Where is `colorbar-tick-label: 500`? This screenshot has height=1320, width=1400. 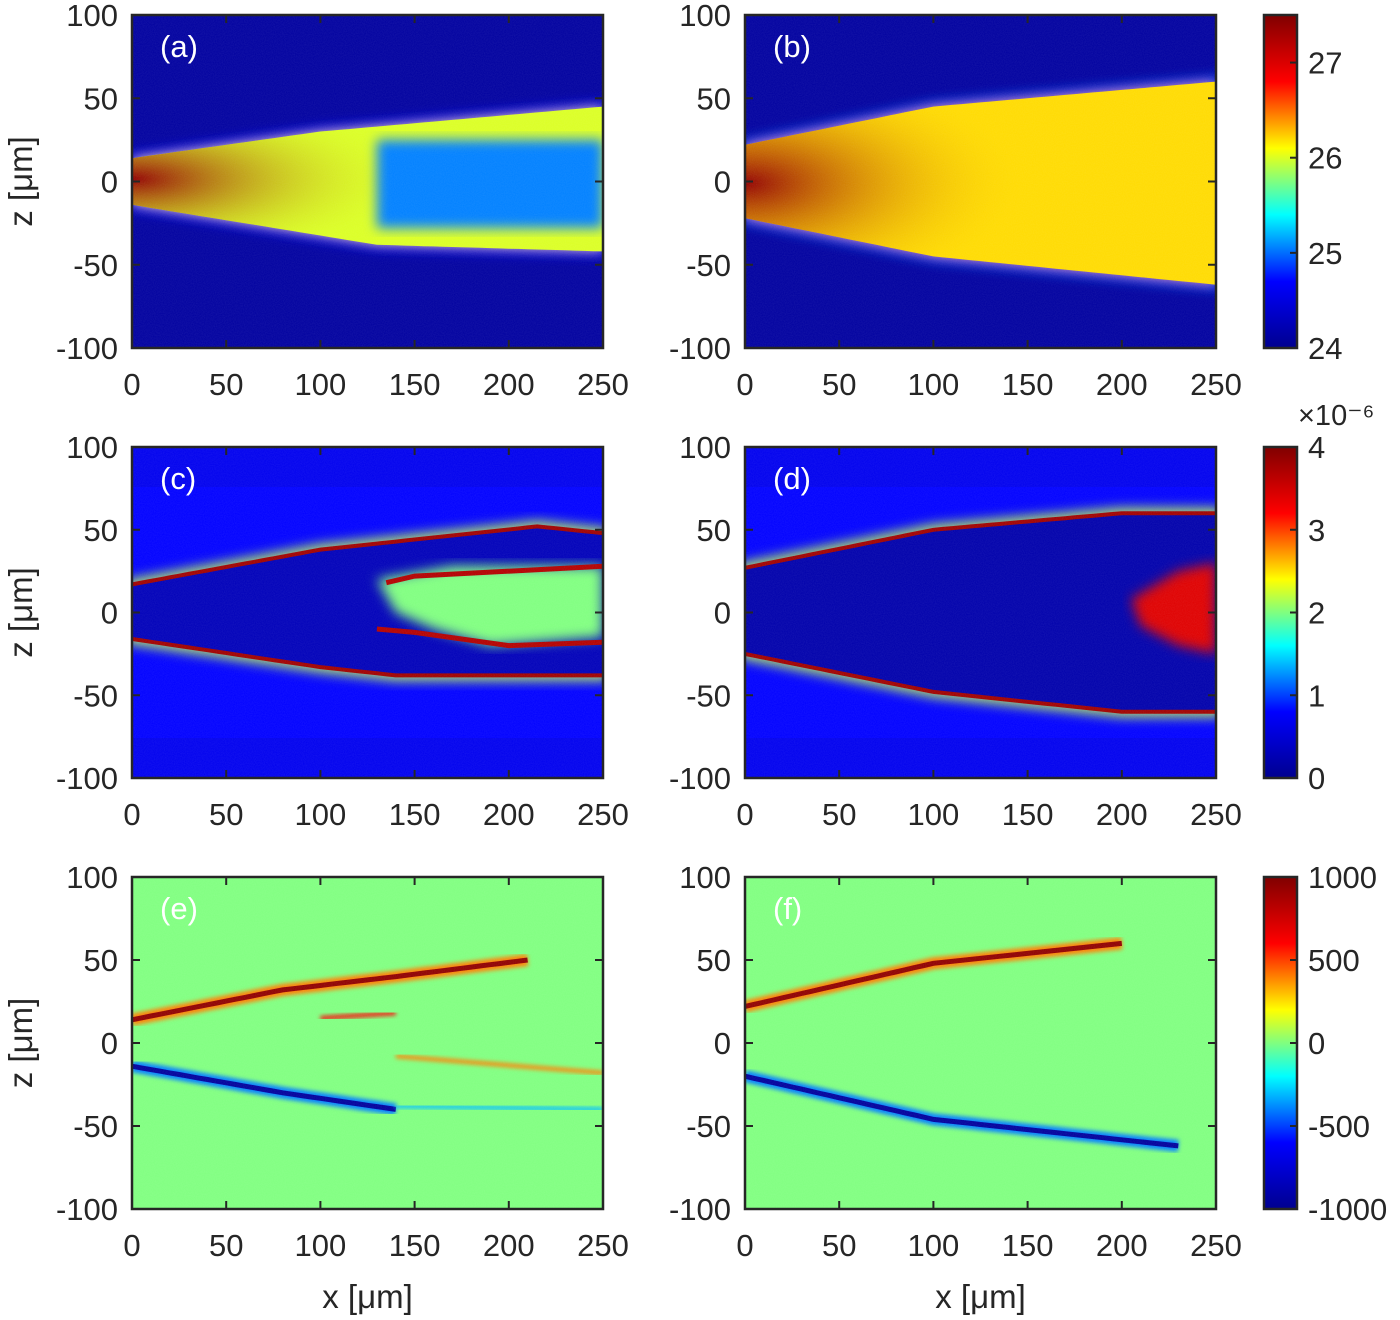
colorbar-tick-label: 500 is located at coordinates (1334, 960).